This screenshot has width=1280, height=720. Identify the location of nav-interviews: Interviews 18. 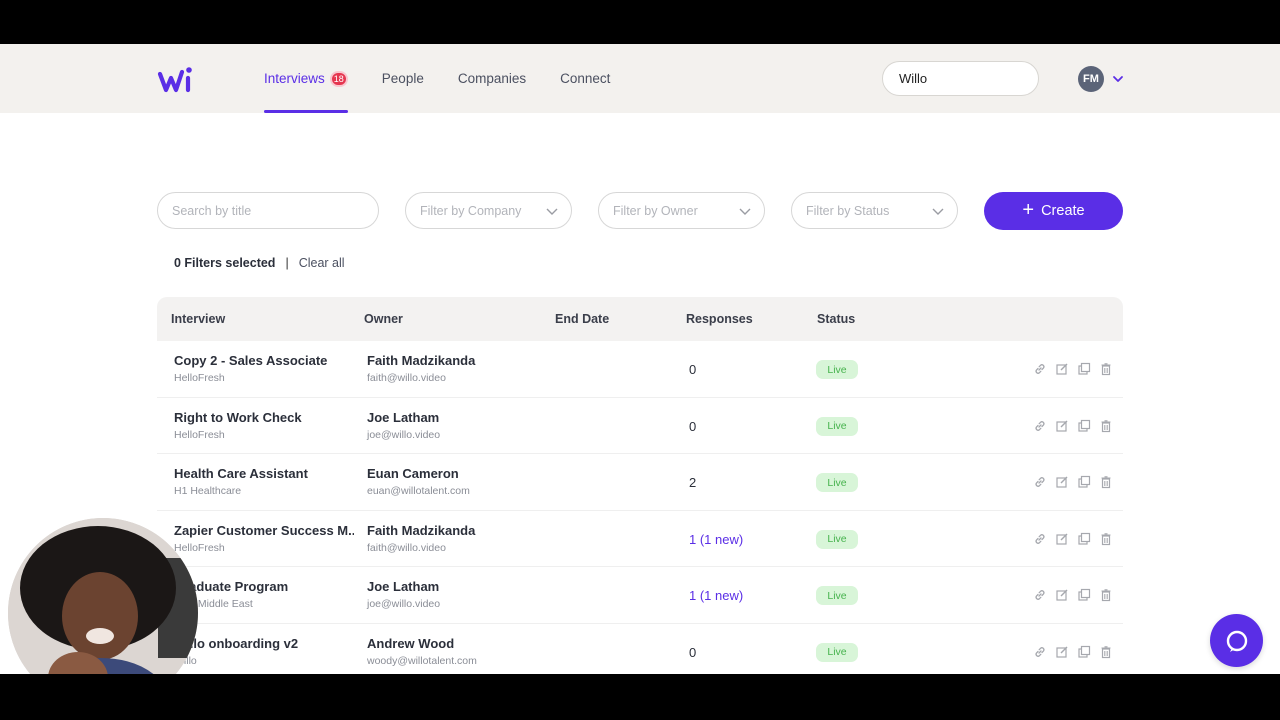
(306, 78).